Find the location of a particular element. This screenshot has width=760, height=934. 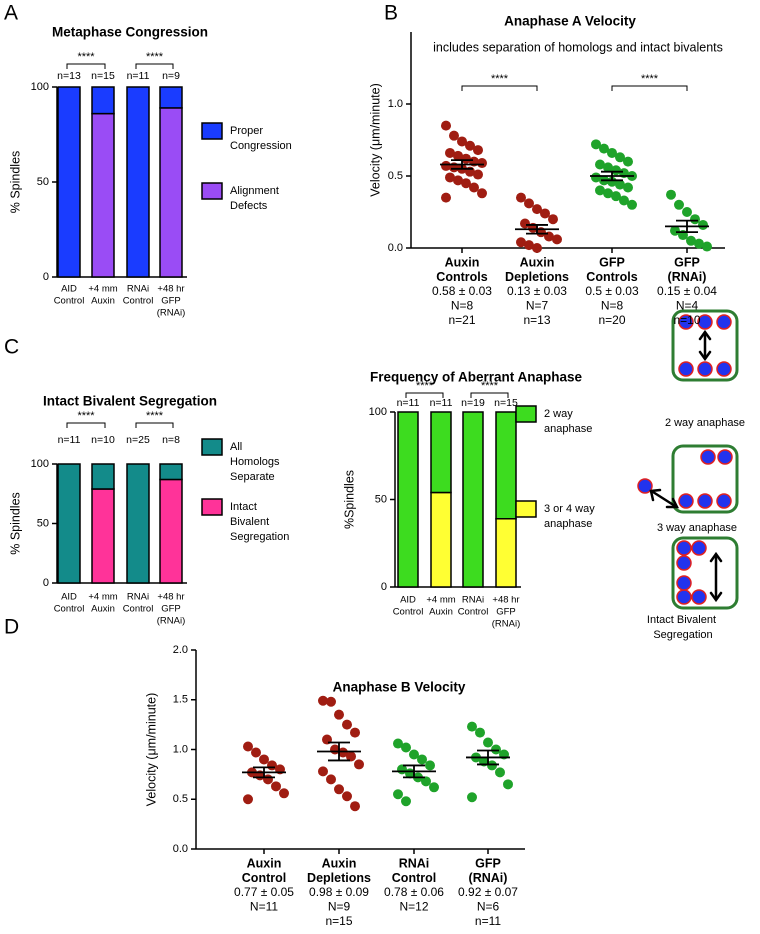

group-stat: N=4 is located at coordinates (687, 306).